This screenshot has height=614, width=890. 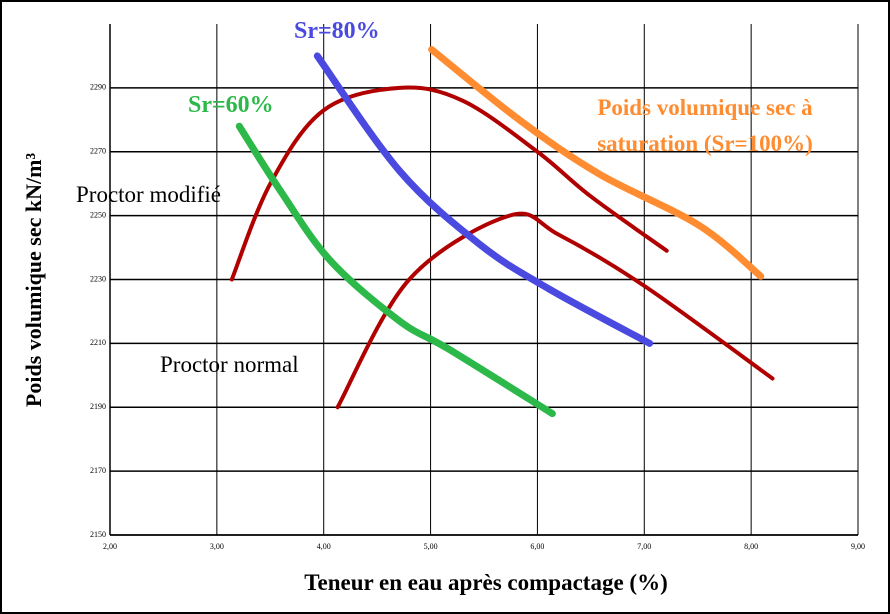 I want to click on annotation: Sr=80%, so click(x=337, y=31).